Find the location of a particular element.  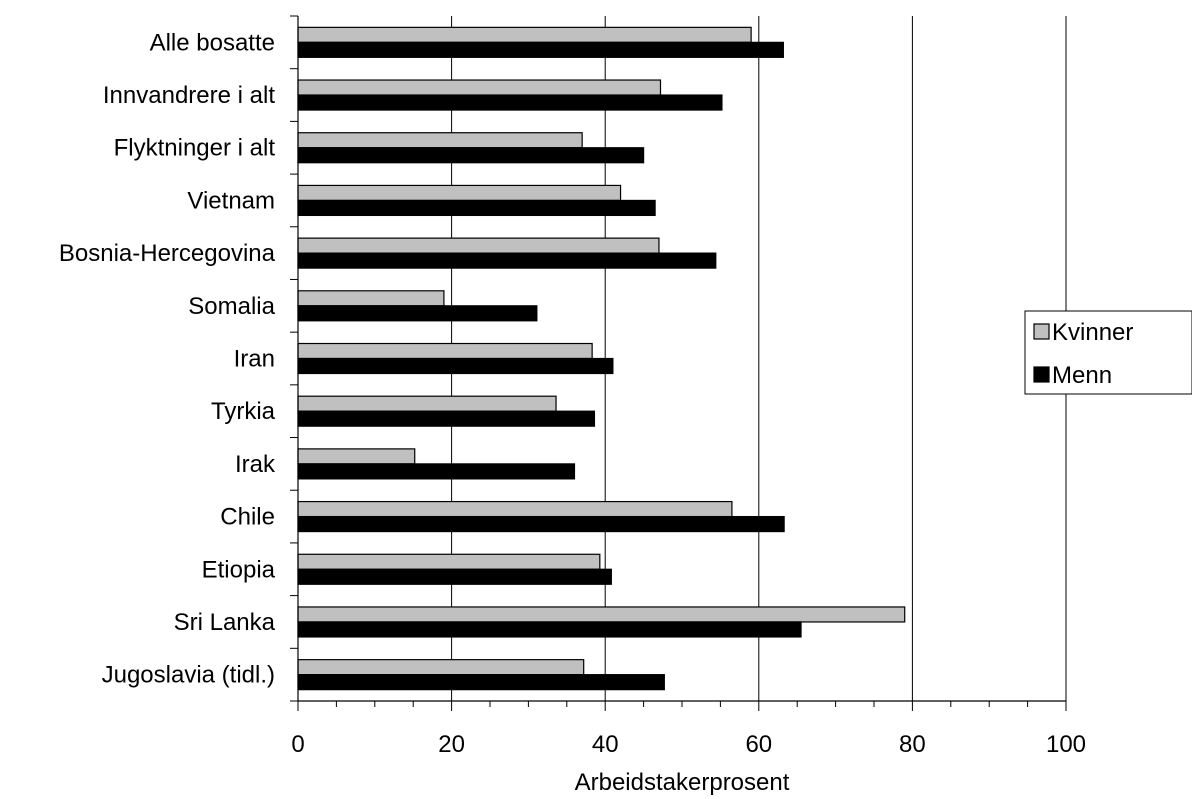

x-tick-label: 100 is located at coordinates (1066, 744).